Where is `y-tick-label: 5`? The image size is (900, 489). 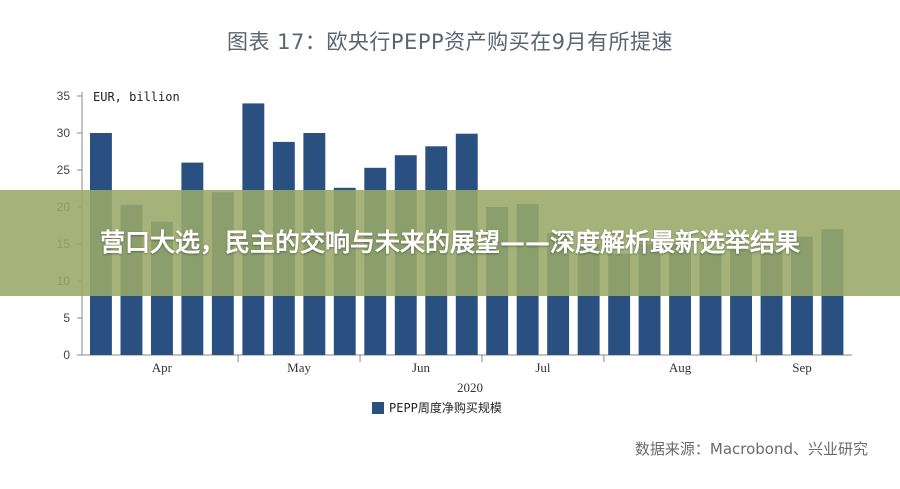
y-tick-label: 5 is located at coordinates (66, 318).